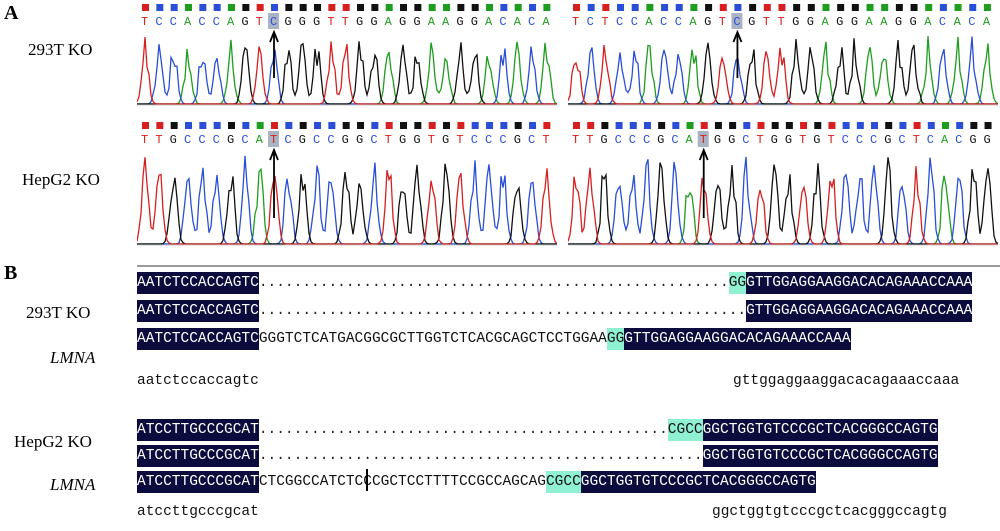 The width and height of the screenshot is (1000, 531). I want to click on sequence-segment: GTTGGAGGAAGGACACAGAAACCAAA, so click(737, 339).